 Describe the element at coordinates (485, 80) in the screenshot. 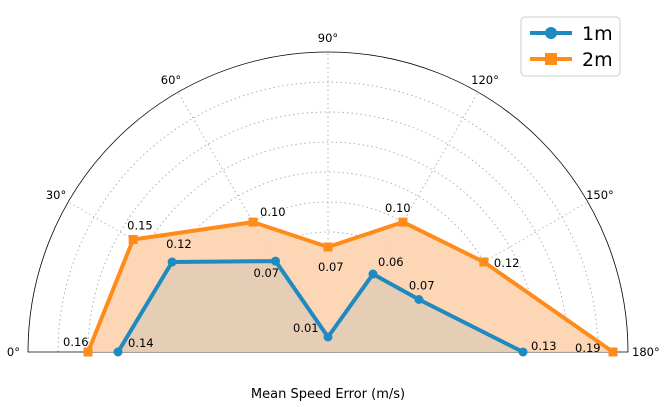

I see `angle-tick-label: 120°` at that location.